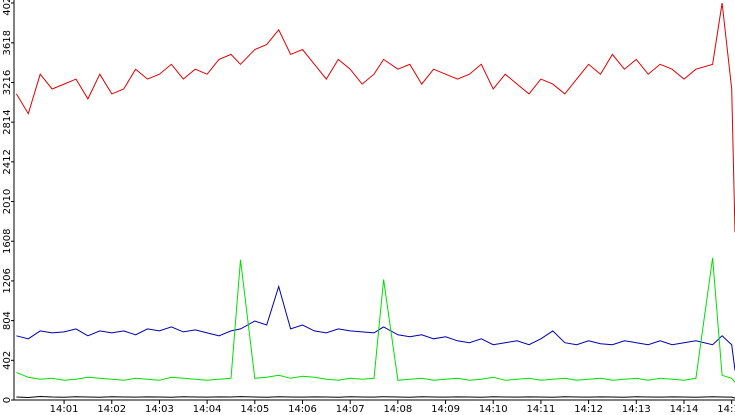 The image size is (735, 415). Describe the element at coordinates (350, 409) in the screenshot. I see `x-tick-label: 14:07` at that location.